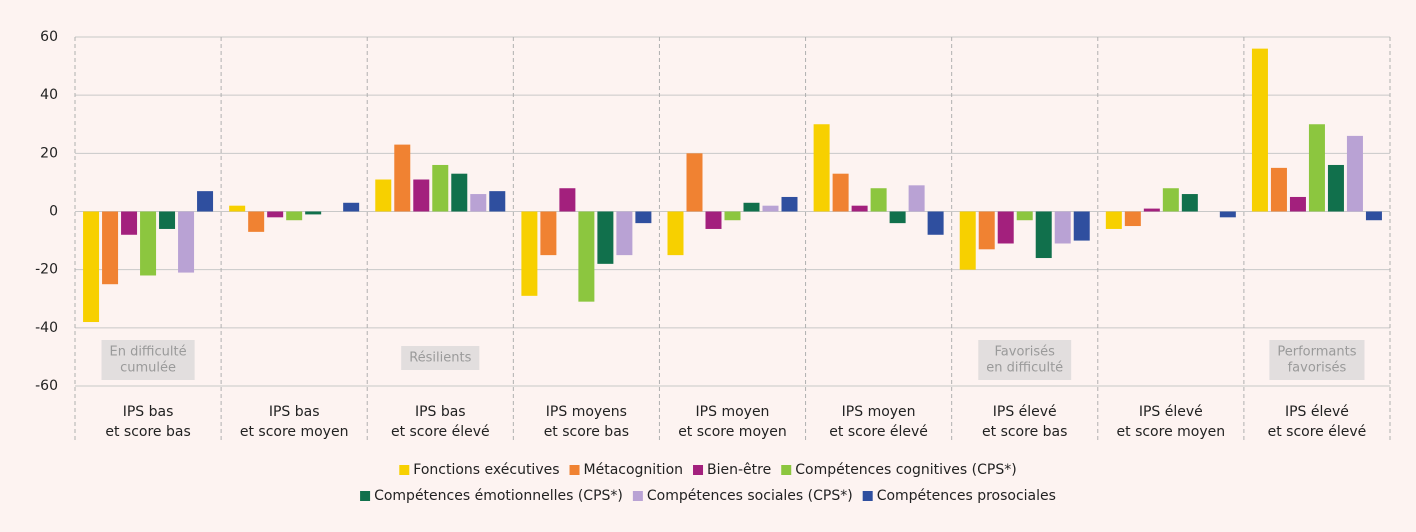  I want to click on legend-label: Compétences cognitives (CPS*), so click(905, 470).